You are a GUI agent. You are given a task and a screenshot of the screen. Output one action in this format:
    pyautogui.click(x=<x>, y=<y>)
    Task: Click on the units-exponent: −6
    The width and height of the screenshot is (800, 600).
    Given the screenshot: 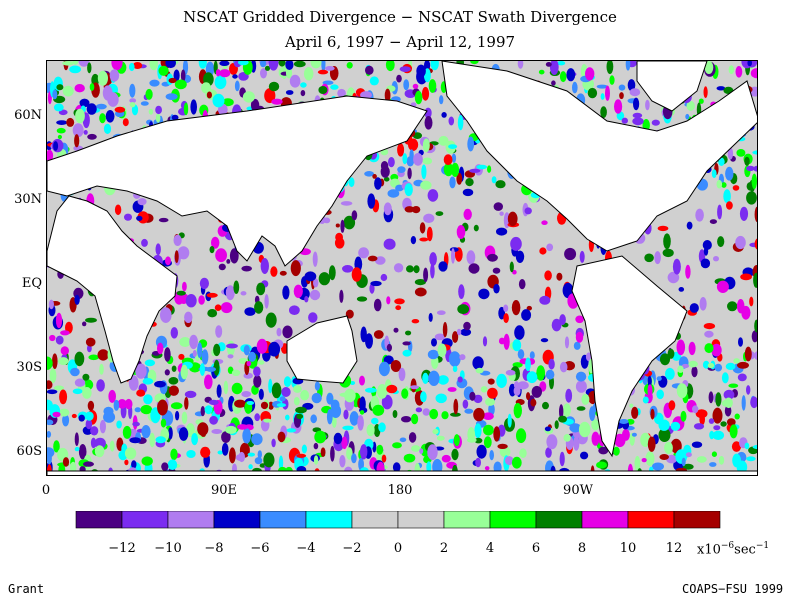 What is the action you would take?
    pyautogui.click(x=727, y=546)
    